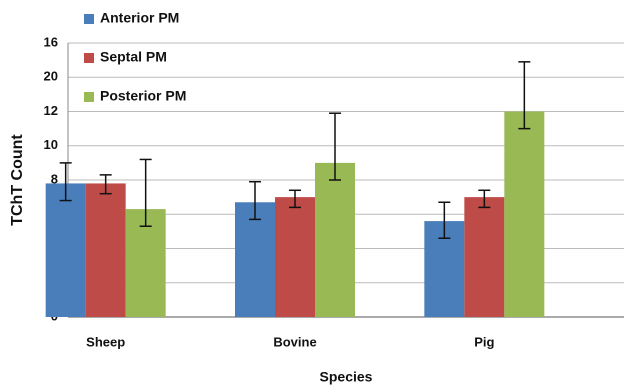 The height and width of the screenshot is (387, 625). I want to click on legend-label: Septal PM, so click(133, 57).